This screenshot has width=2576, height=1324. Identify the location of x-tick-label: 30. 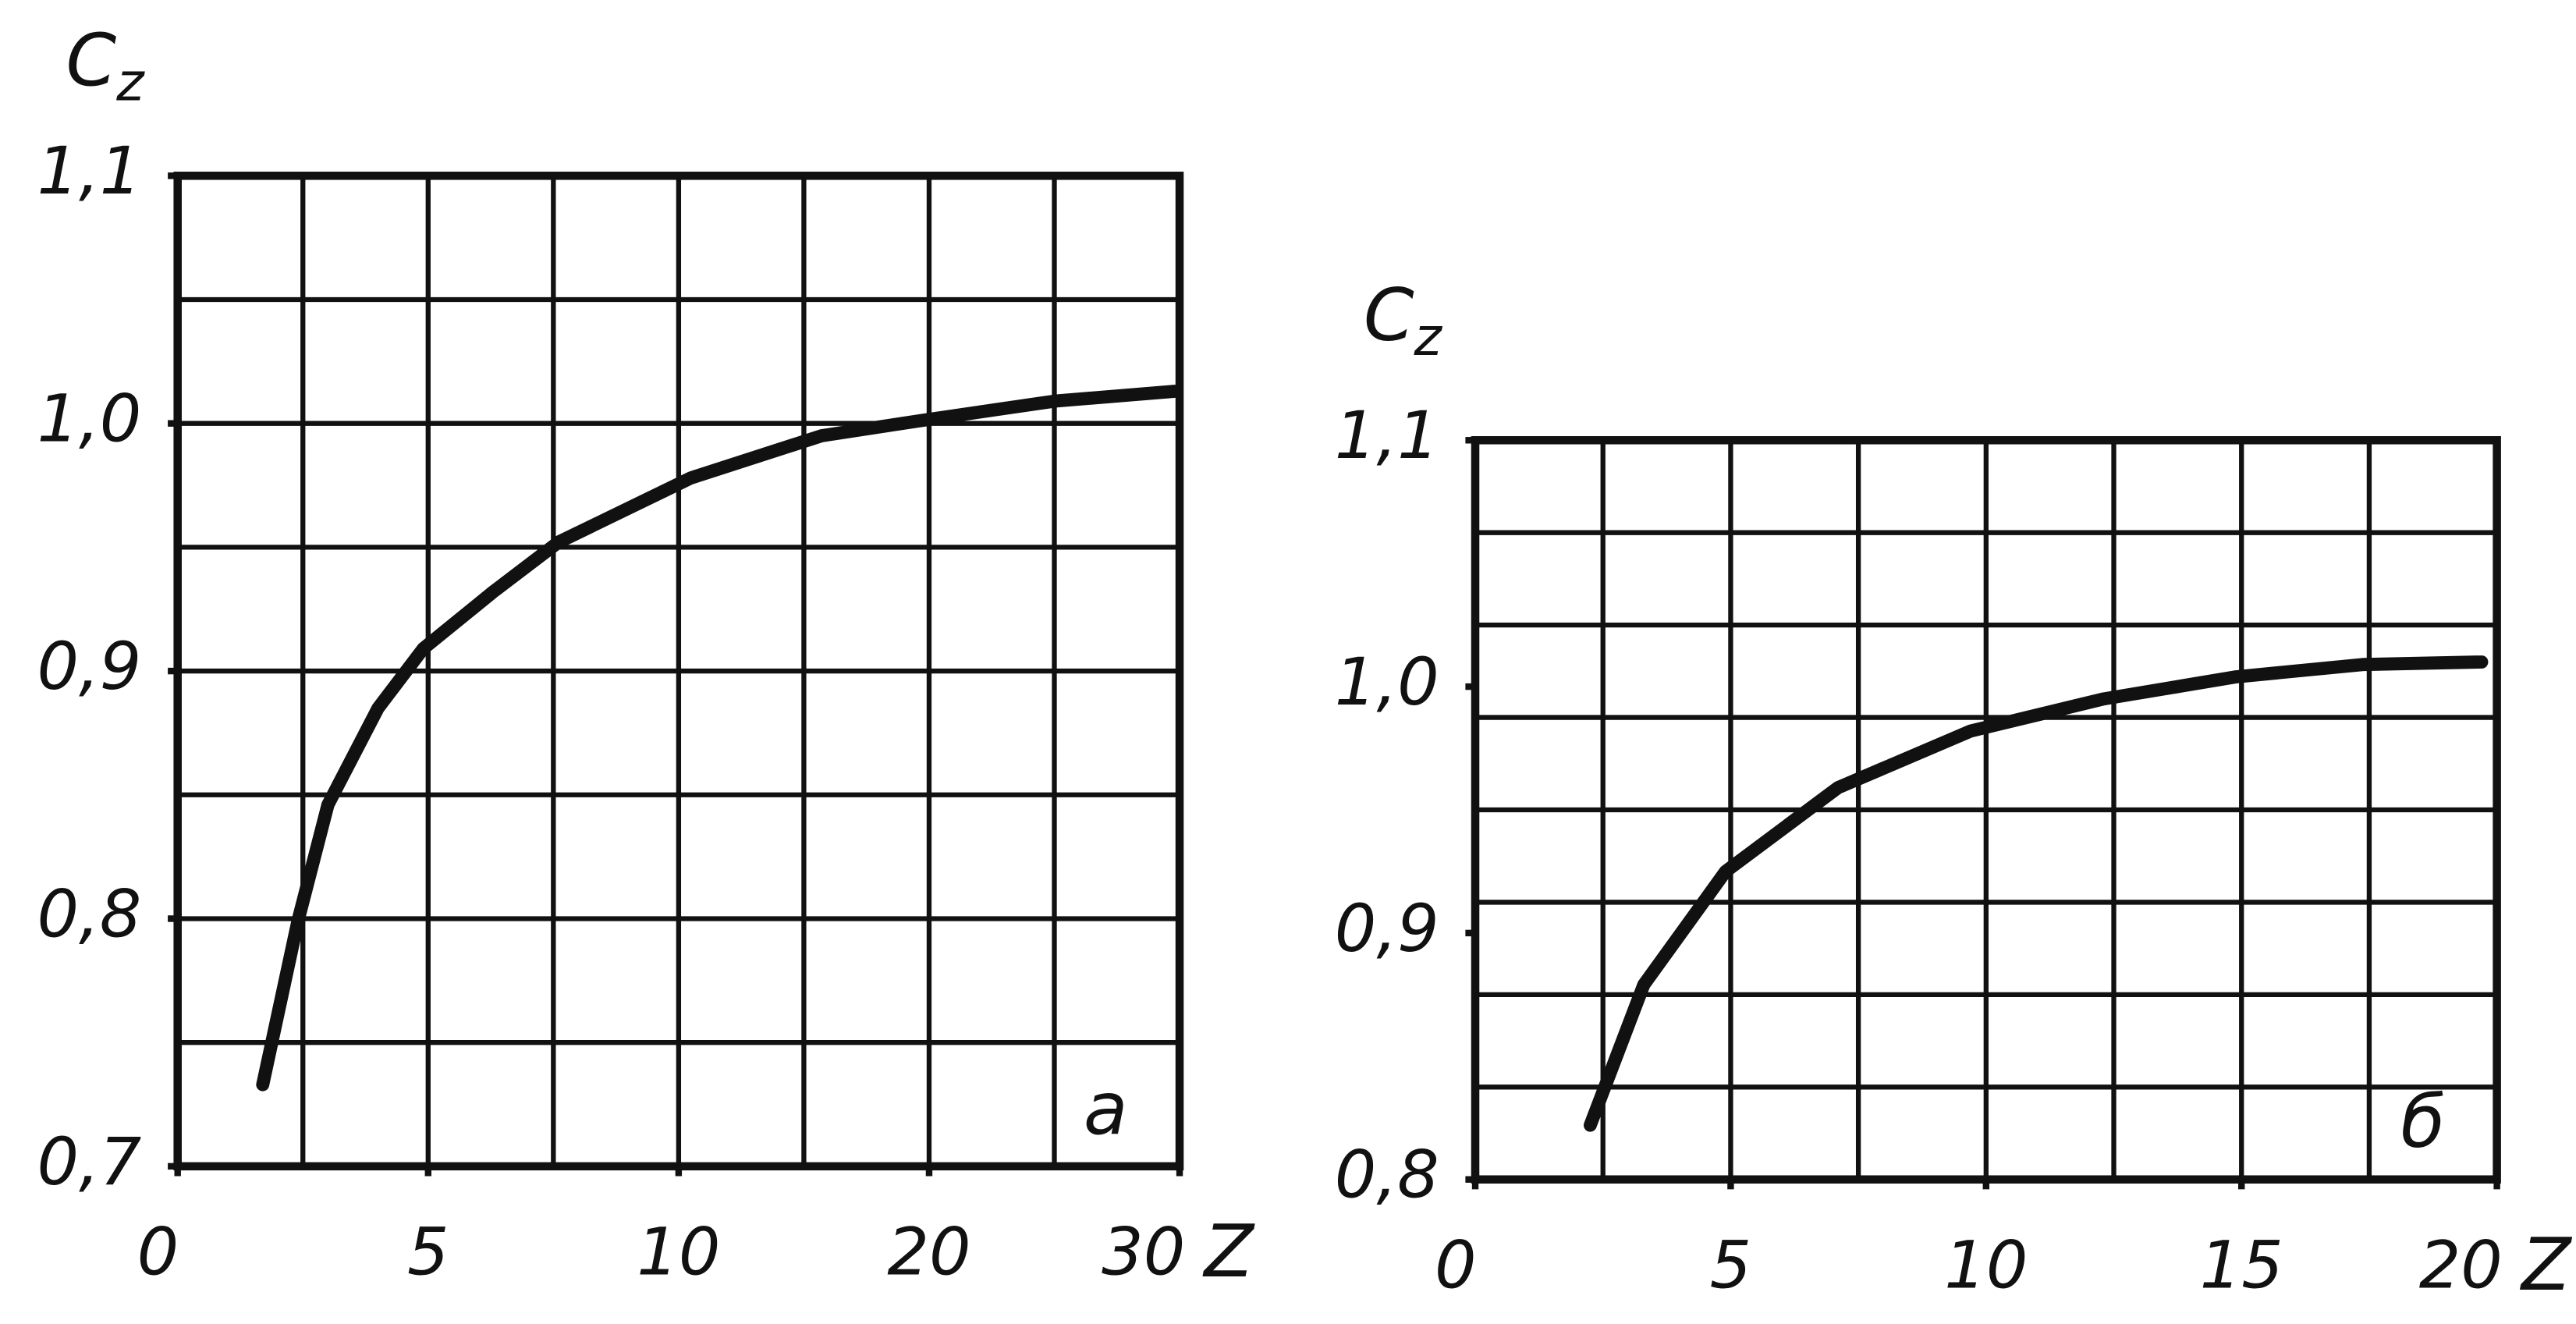
(1143, 1252).